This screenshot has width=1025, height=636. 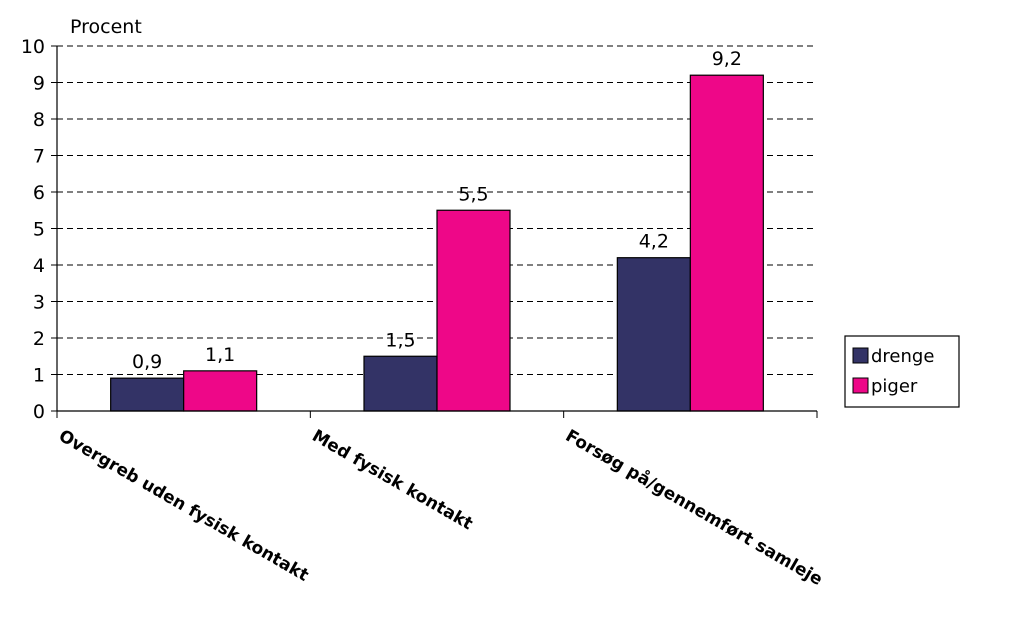 I want to click on y-tick-label: 0, so click(x=39, y=412).